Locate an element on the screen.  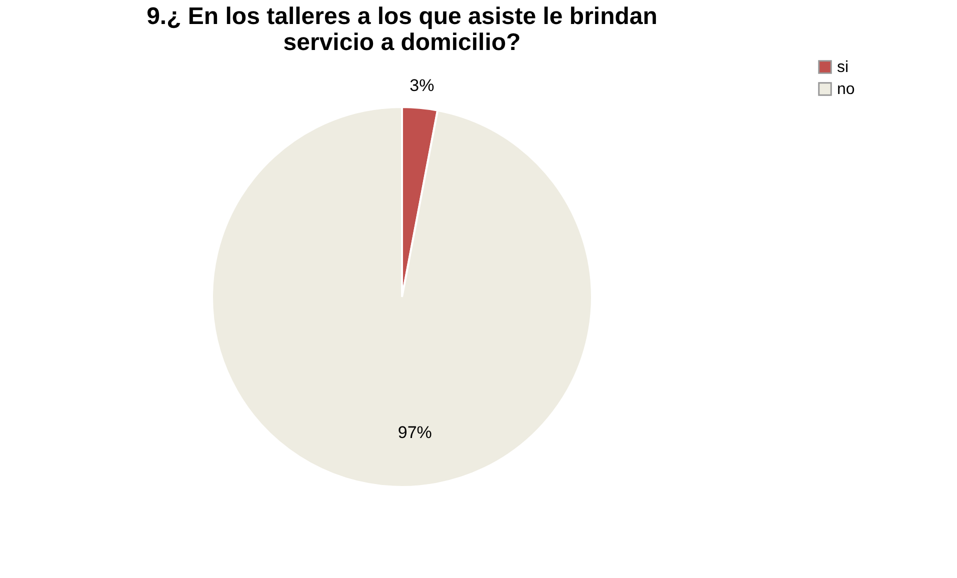
data-label: 97% is located at coordinates (415, 432).